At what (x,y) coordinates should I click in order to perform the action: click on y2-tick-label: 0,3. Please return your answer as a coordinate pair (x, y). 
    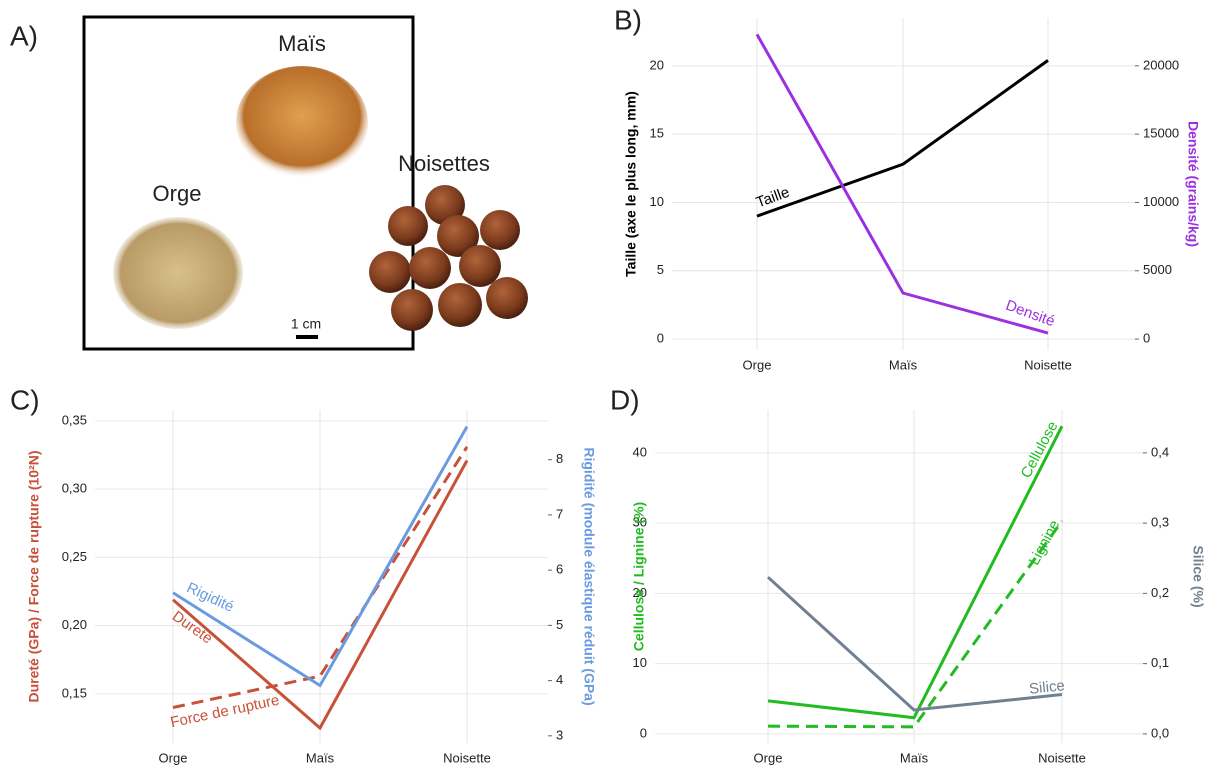
    Looking at the image, I should click on (1160, 522).